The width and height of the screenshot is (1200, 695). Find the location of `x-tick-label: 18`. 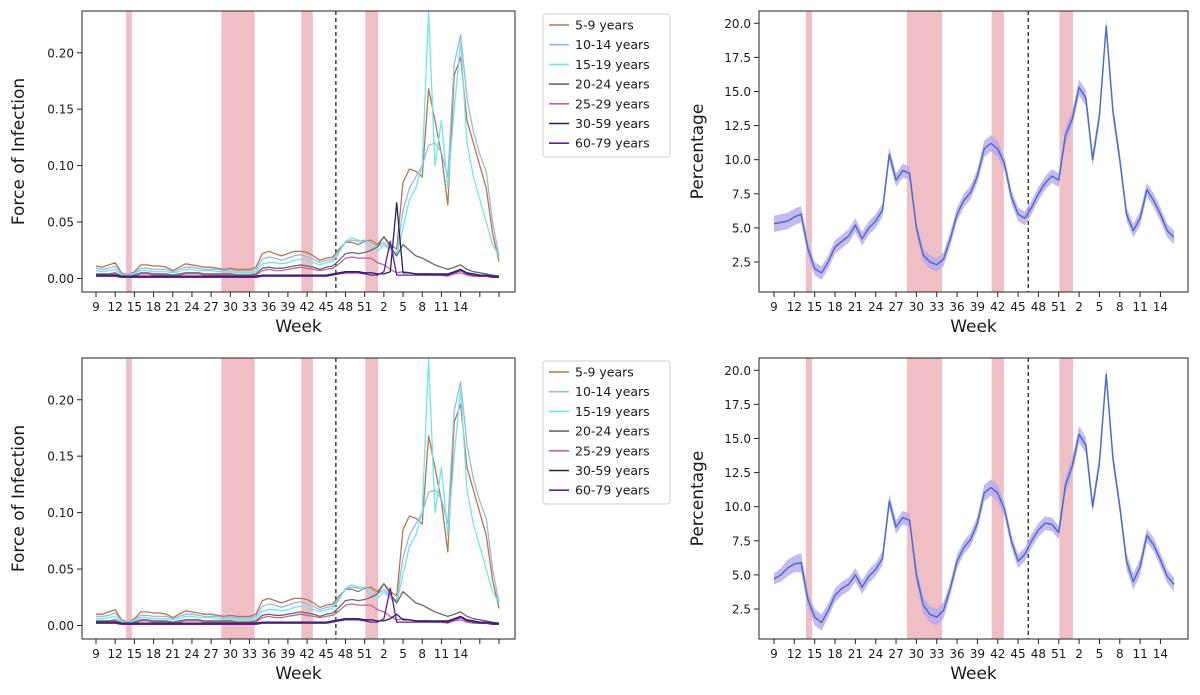

x-tick-label: 18 is located at coordinates (834, 307).